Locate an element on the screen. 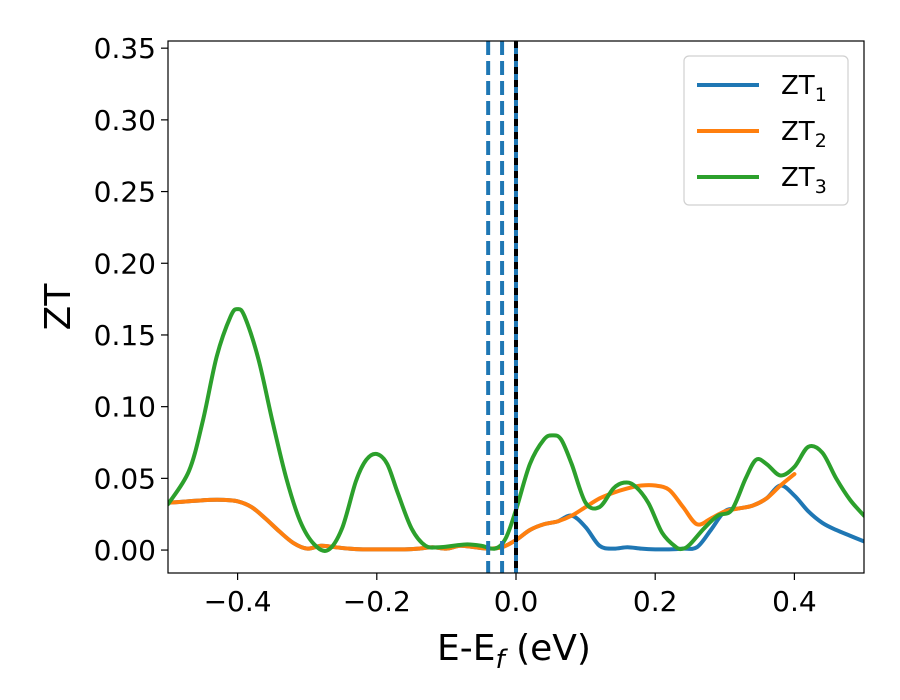 The width and height of the screenshot is (900, 700). fermi-level-markers is located at coordinates (502, 307).